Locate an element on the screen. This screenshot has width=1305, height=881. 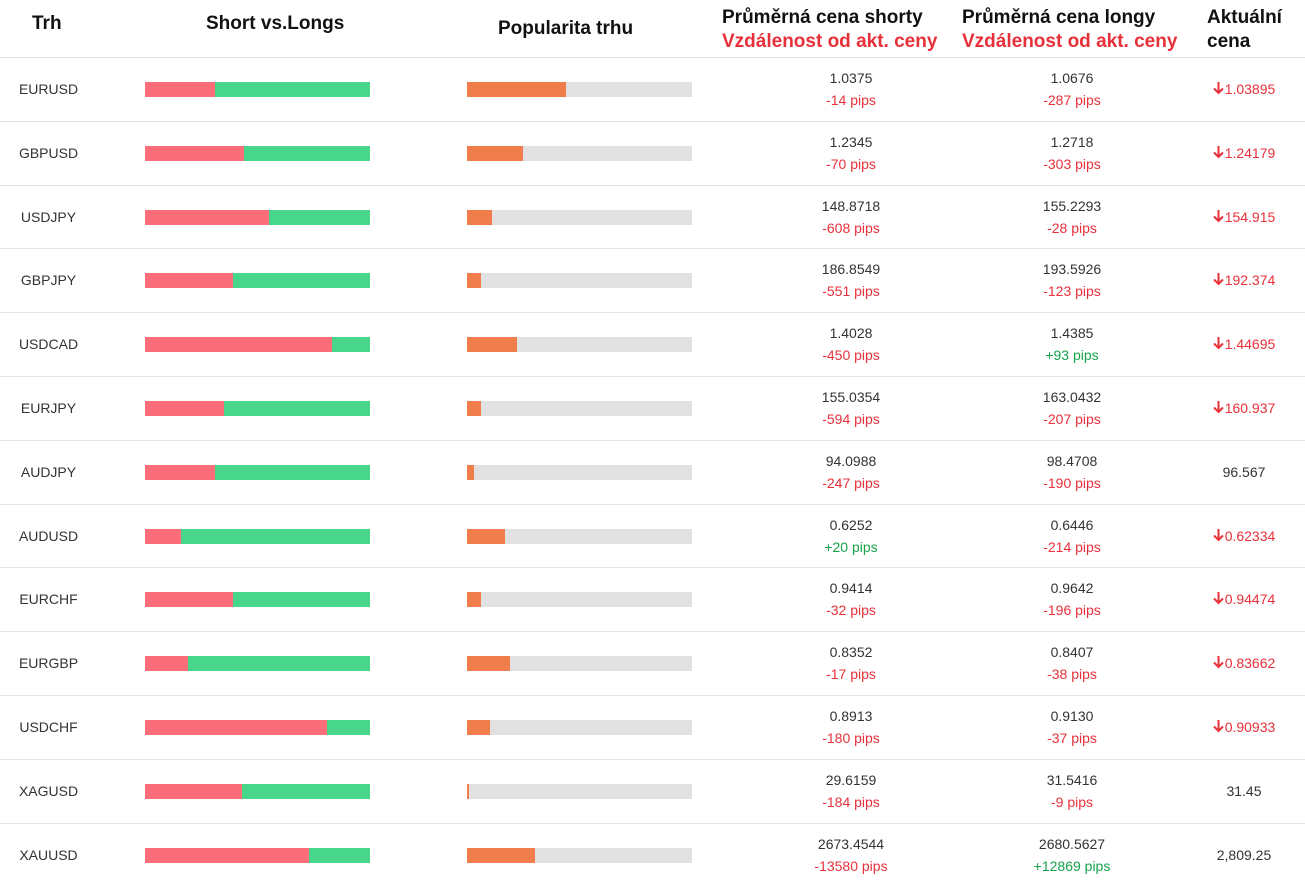
short-pips-distance: -594 pips is located at coordinates (851, 419).